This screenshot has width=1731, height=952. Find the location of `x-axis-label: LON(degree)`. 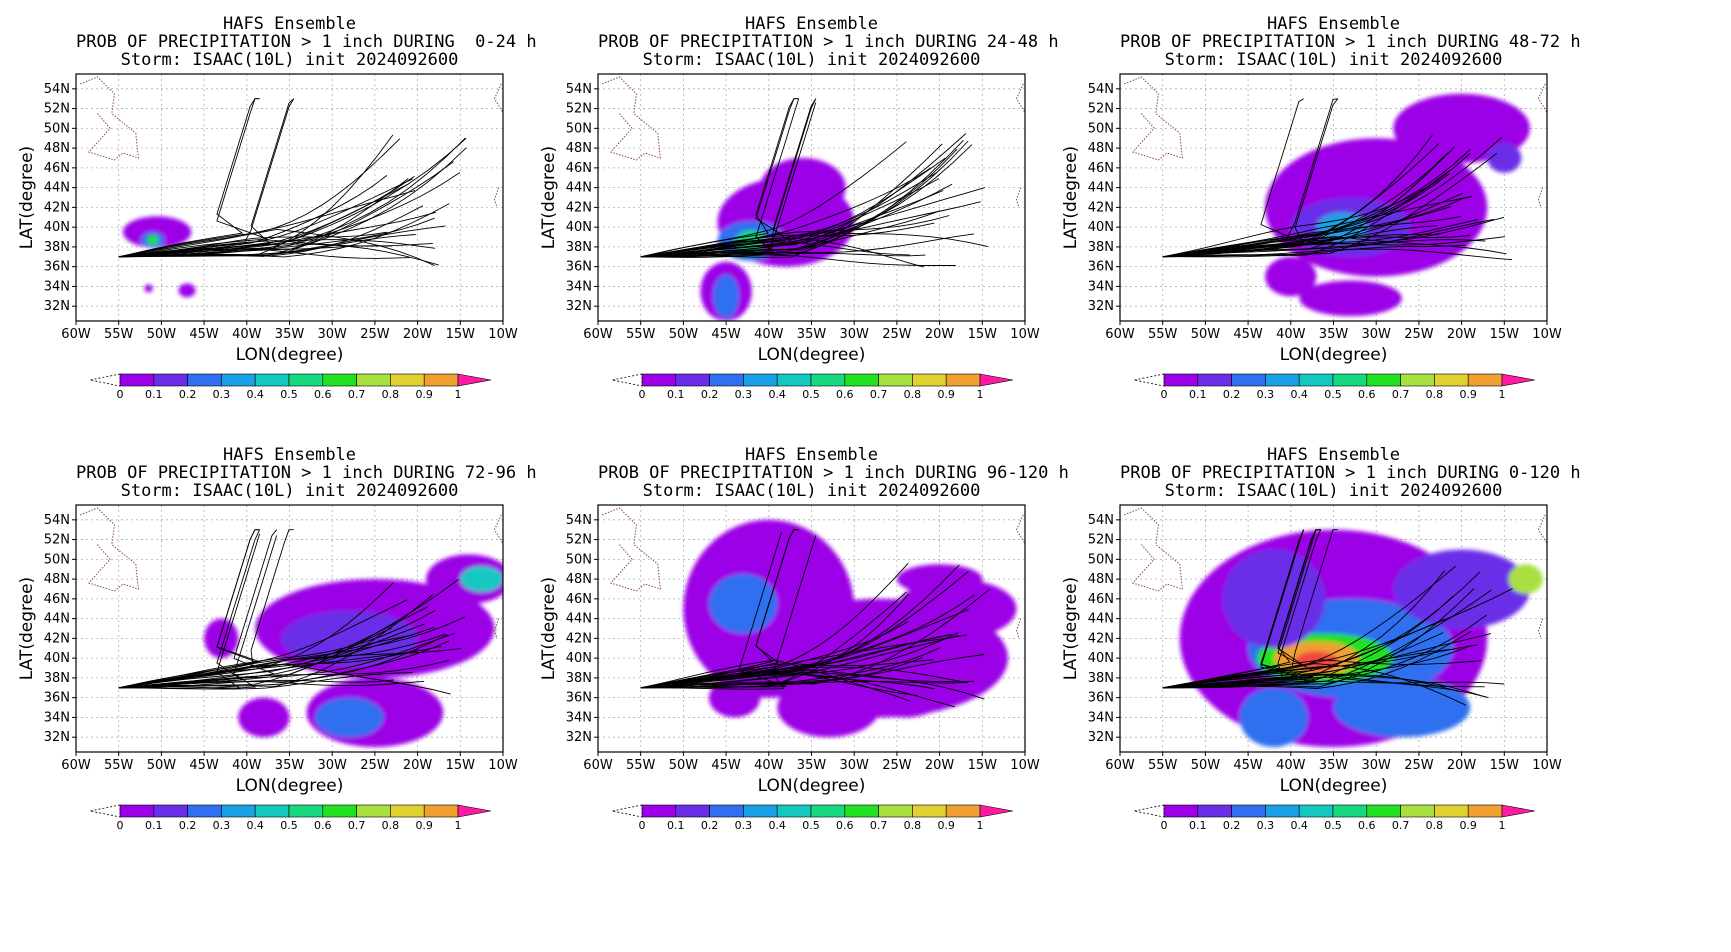

x-axis-label: LON(degree) is located at coordinates (812, 786).